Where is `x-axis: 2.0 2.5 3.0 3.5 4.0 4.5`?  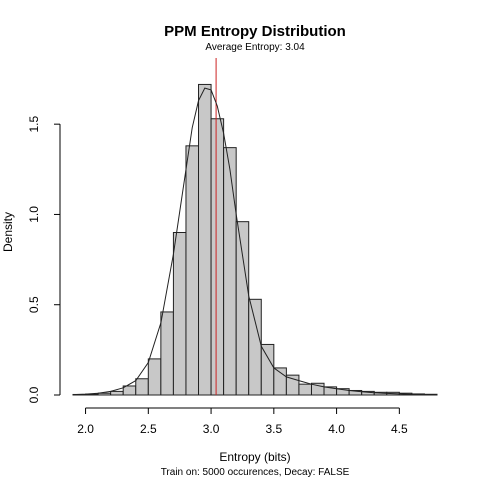 x-axis: 2.0 2.5 3.0 3.5 4.0 4.5 is located at coordinates (242, 421).